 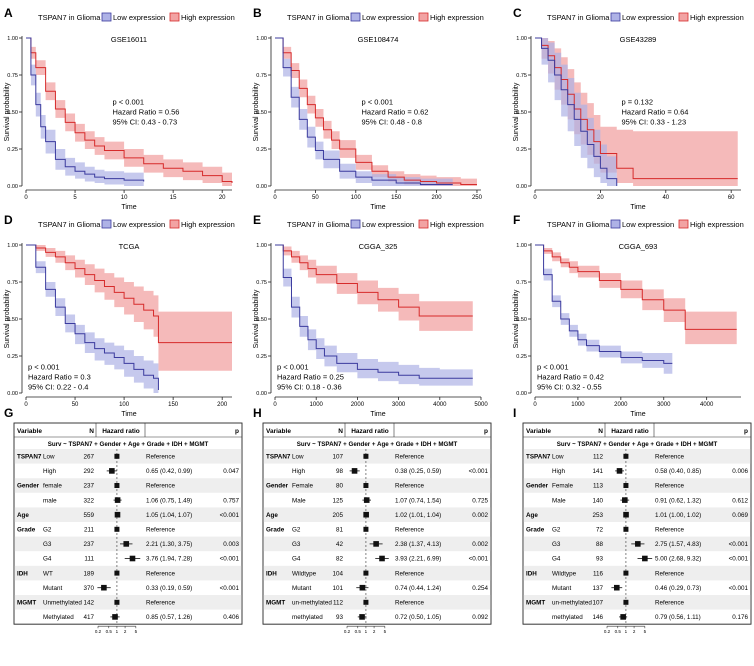 What do you see at coordinates (88, 457) in the screenshot?
I see `row-n: 267` at bounding box center [88, 457].